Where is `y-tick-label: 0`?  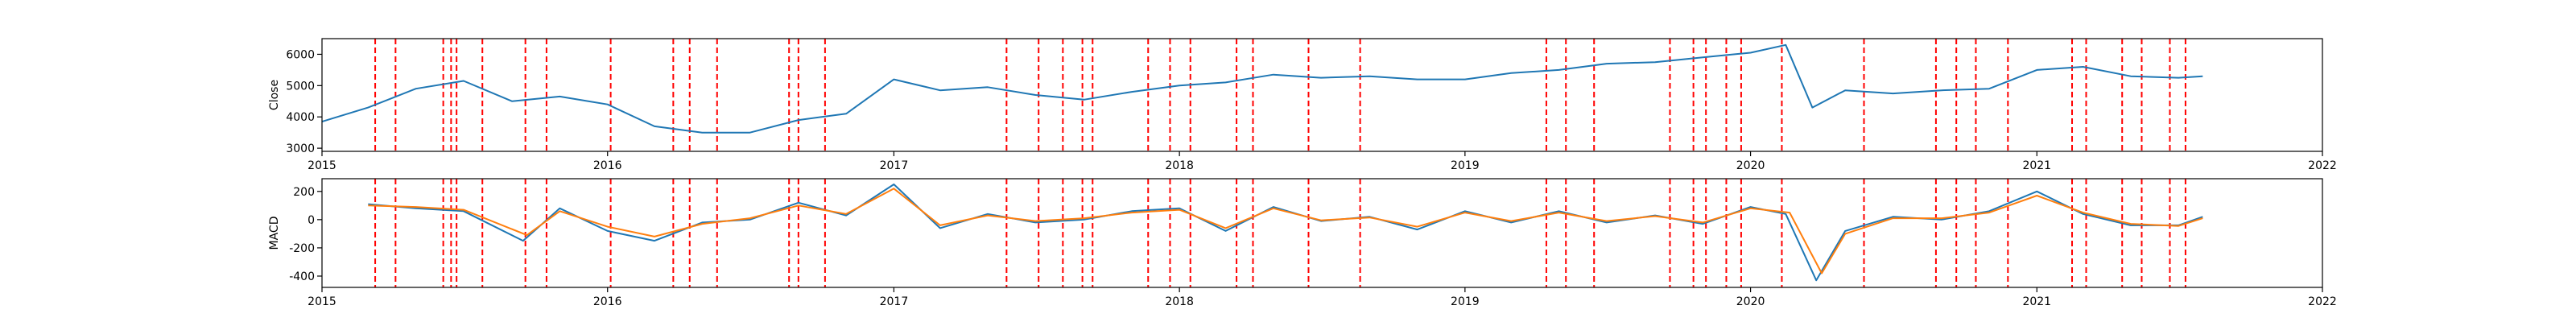 y-tick-label: 0 is located at coordinates (311, 221).